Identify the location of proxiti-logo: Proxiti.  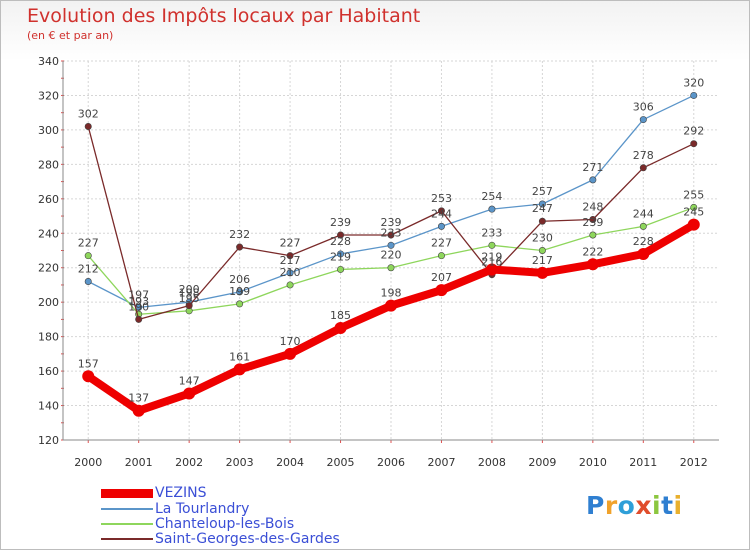
(634, 505).